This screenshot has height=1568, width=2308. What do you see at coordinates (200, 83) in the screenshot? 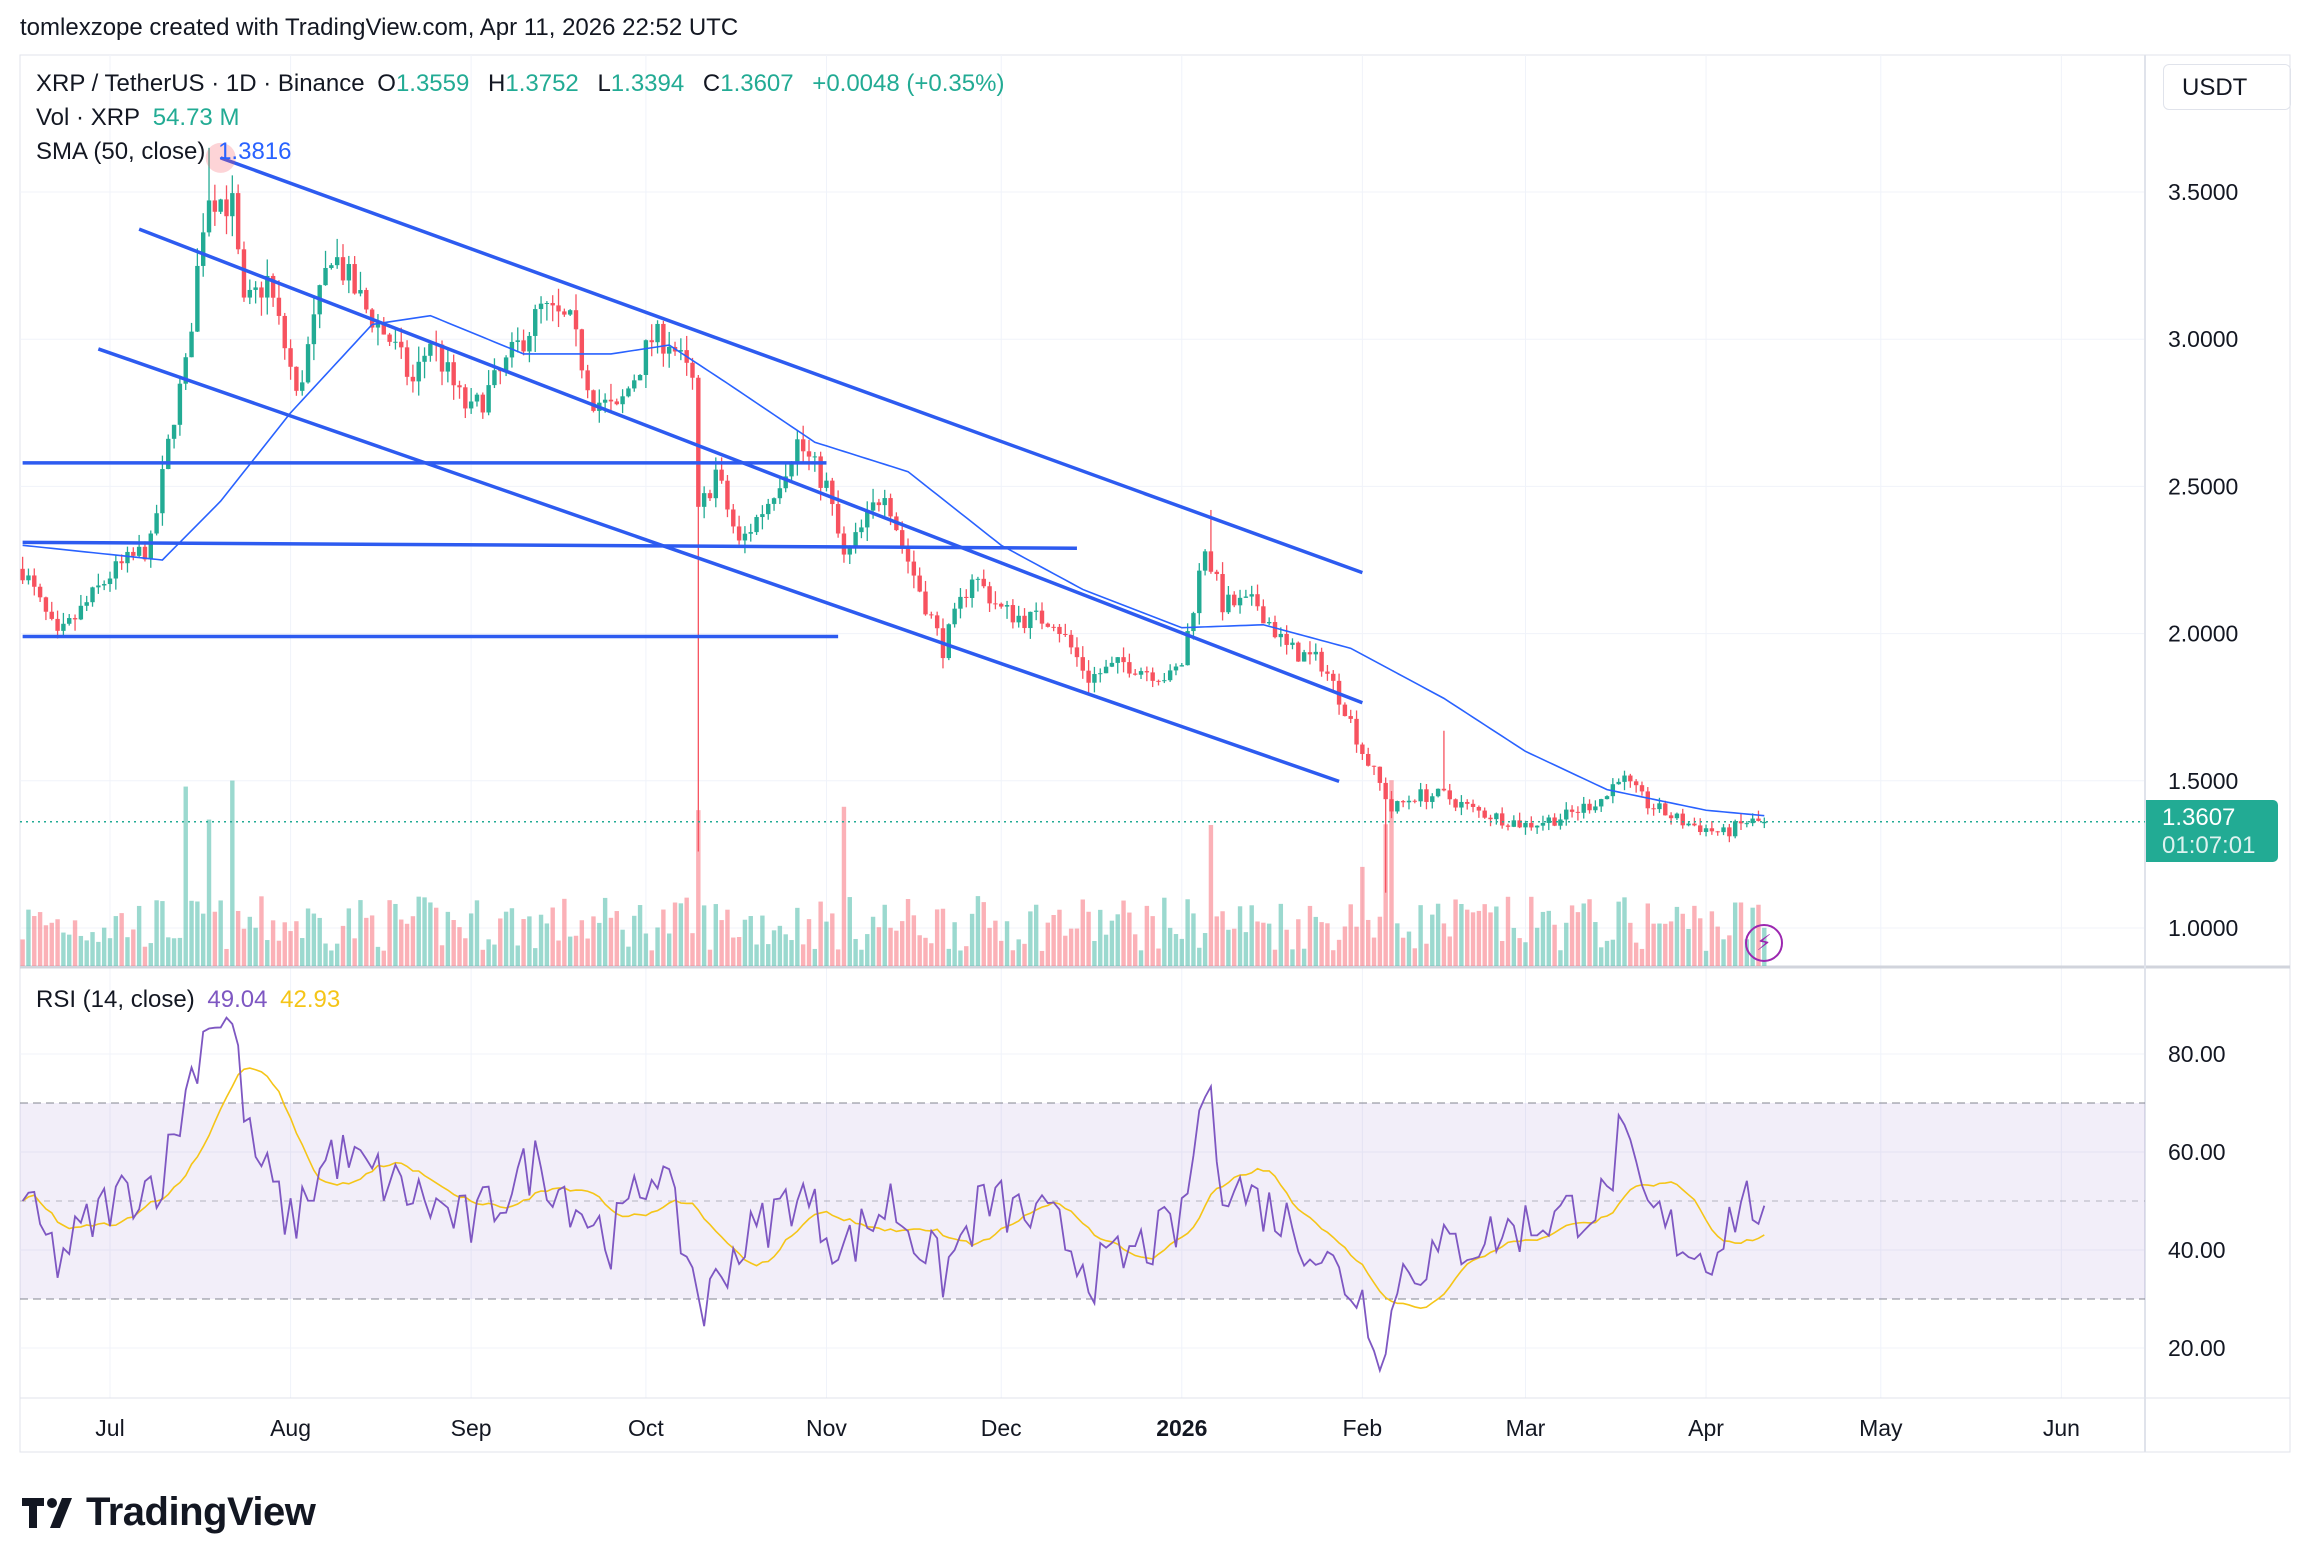
I see `symbol-name: XRP / TetherUS · 1D · Binance` at bounding box center [200, 83].